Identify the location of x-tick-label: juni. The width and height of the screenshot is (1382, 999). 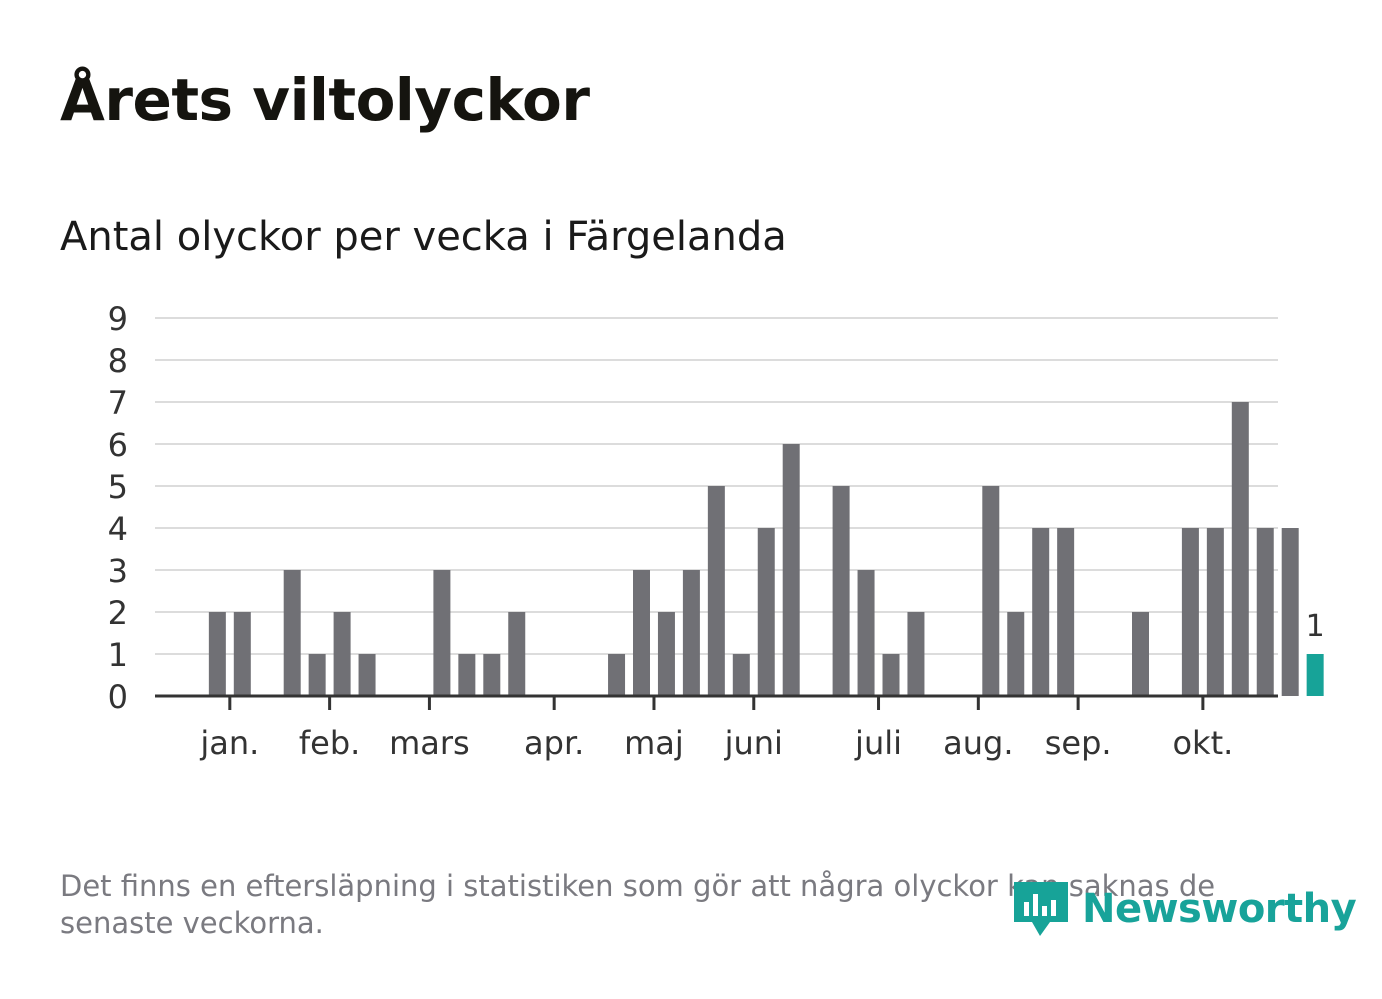
(753, 743).